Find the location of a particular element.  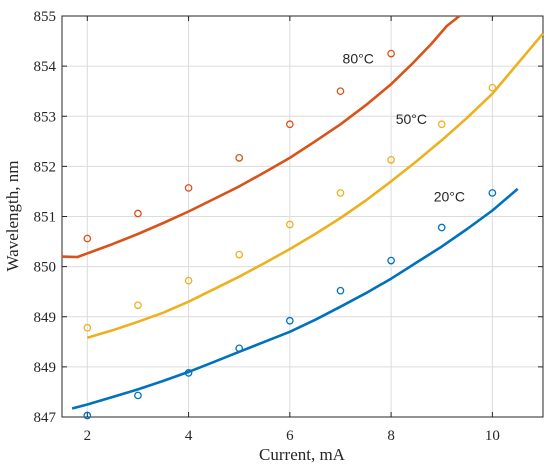

annotation-layer: 80°C 50°C 20°C is located at coordinates (404, 128).